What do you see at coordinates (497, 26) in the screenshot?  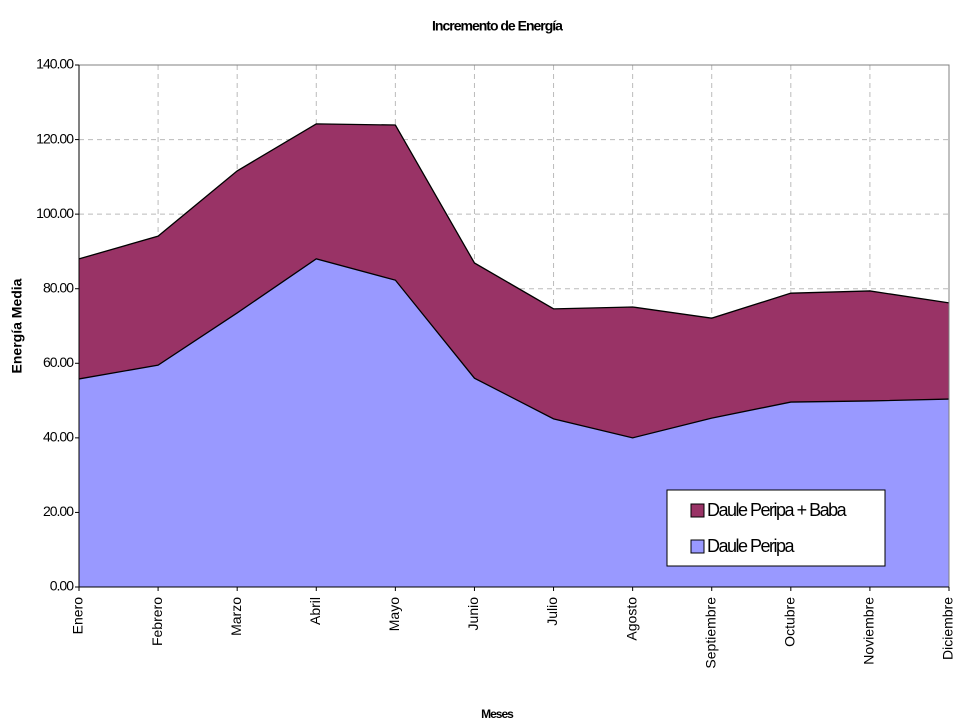 I see `chart-title: Incremento de Energía` at bounding box center [497, 26].